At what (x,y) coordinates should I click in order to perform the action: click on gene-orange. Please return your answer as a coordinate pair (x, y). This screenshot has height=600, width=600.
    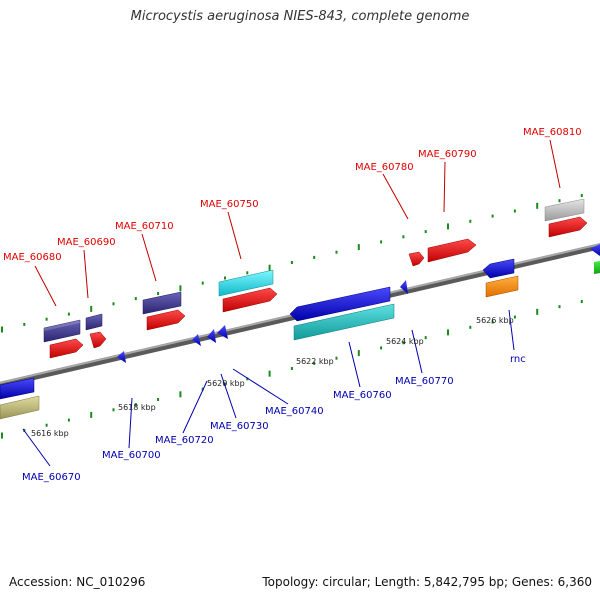
    Looking at the image, I should click on (502, 286).